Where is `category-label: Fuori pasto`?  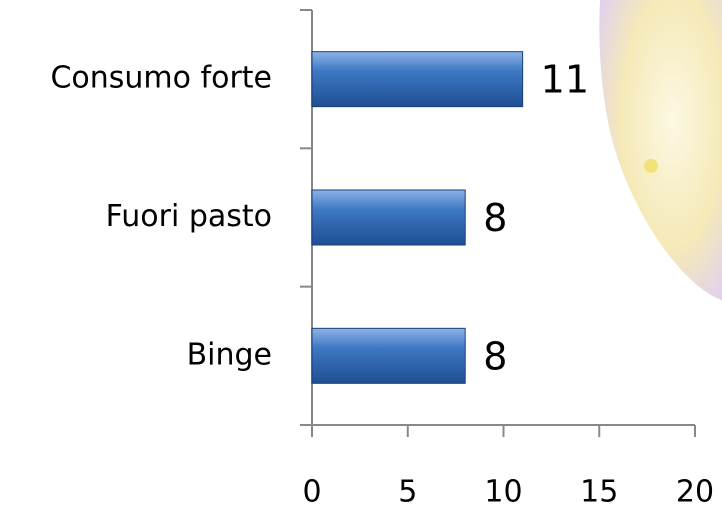
category-label: Fuori pasto is located at coordinates (189, 216).